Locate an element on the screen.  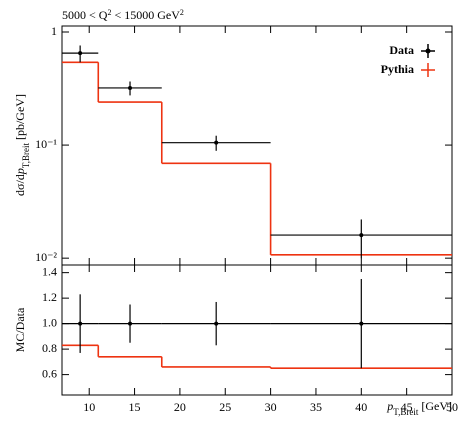
y-tick-label: 10⁻² is located at coordinates (46, 257).